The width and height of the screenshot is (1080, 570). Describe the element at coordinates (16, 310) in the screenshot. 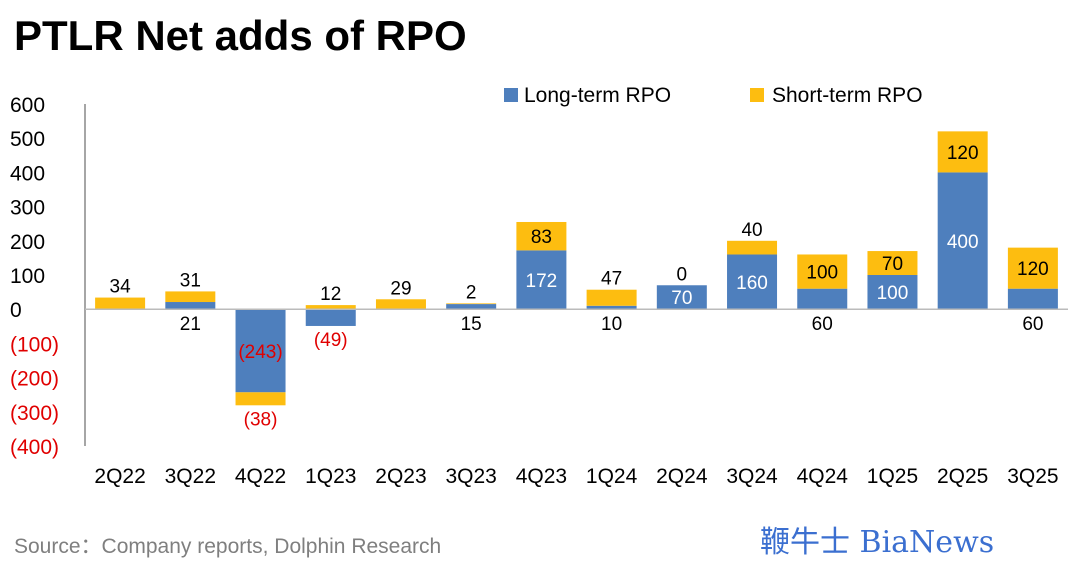

I see `y-tick-label: 0` at that location.